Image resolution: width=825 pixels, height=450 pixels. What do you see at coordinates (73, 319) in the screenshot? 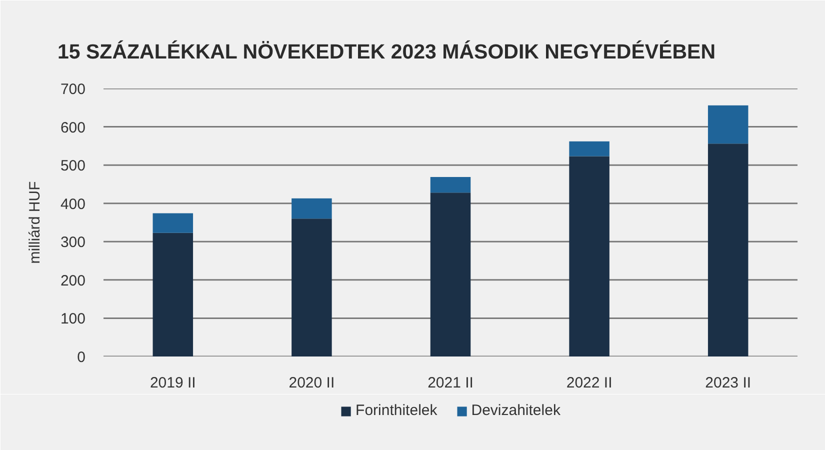
I see `y-tick-label: 100` at bounding box center [73, 319].